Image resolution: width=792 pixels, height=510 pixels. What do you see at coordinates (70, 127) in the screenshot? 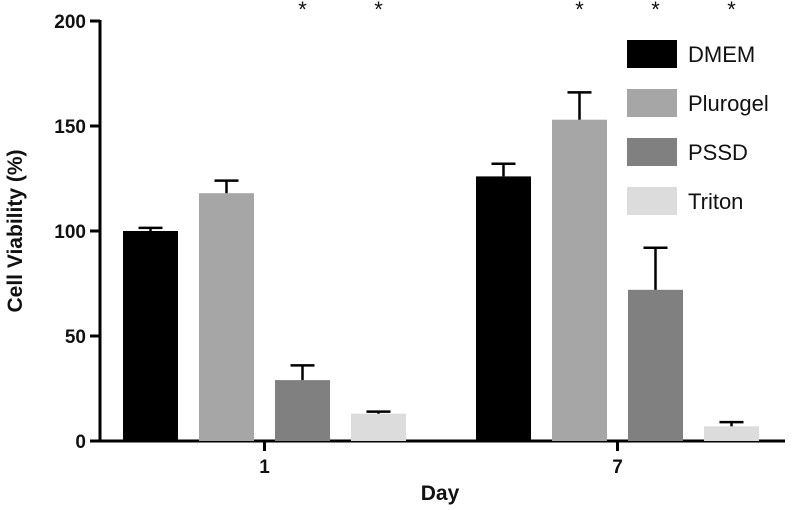
I see `y-tick-label: 150` at bounding box center [70, 127].